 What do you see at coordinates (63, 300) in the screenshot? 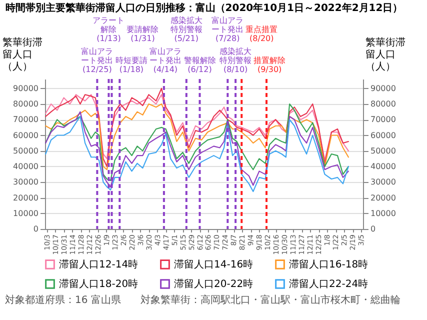
I see `text: 対象都道府県：16 富山県` at bounding box center [63, 300].